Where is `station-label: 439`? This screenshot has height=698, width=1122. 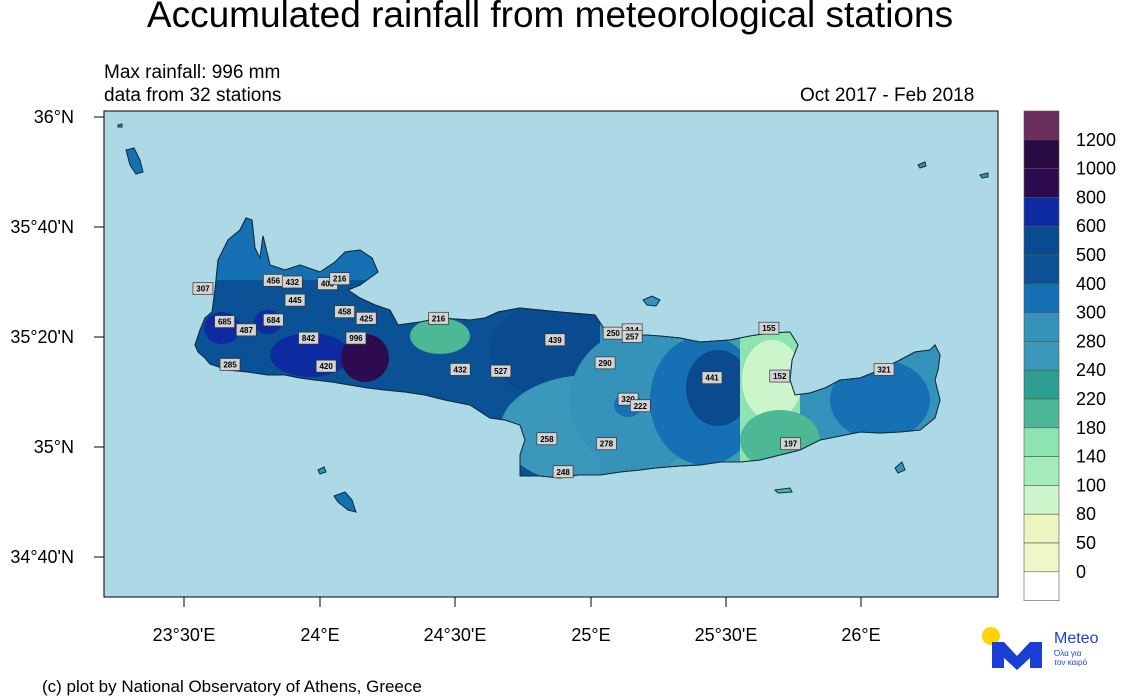
station-label: 439 is located at coordinates (555, 340).